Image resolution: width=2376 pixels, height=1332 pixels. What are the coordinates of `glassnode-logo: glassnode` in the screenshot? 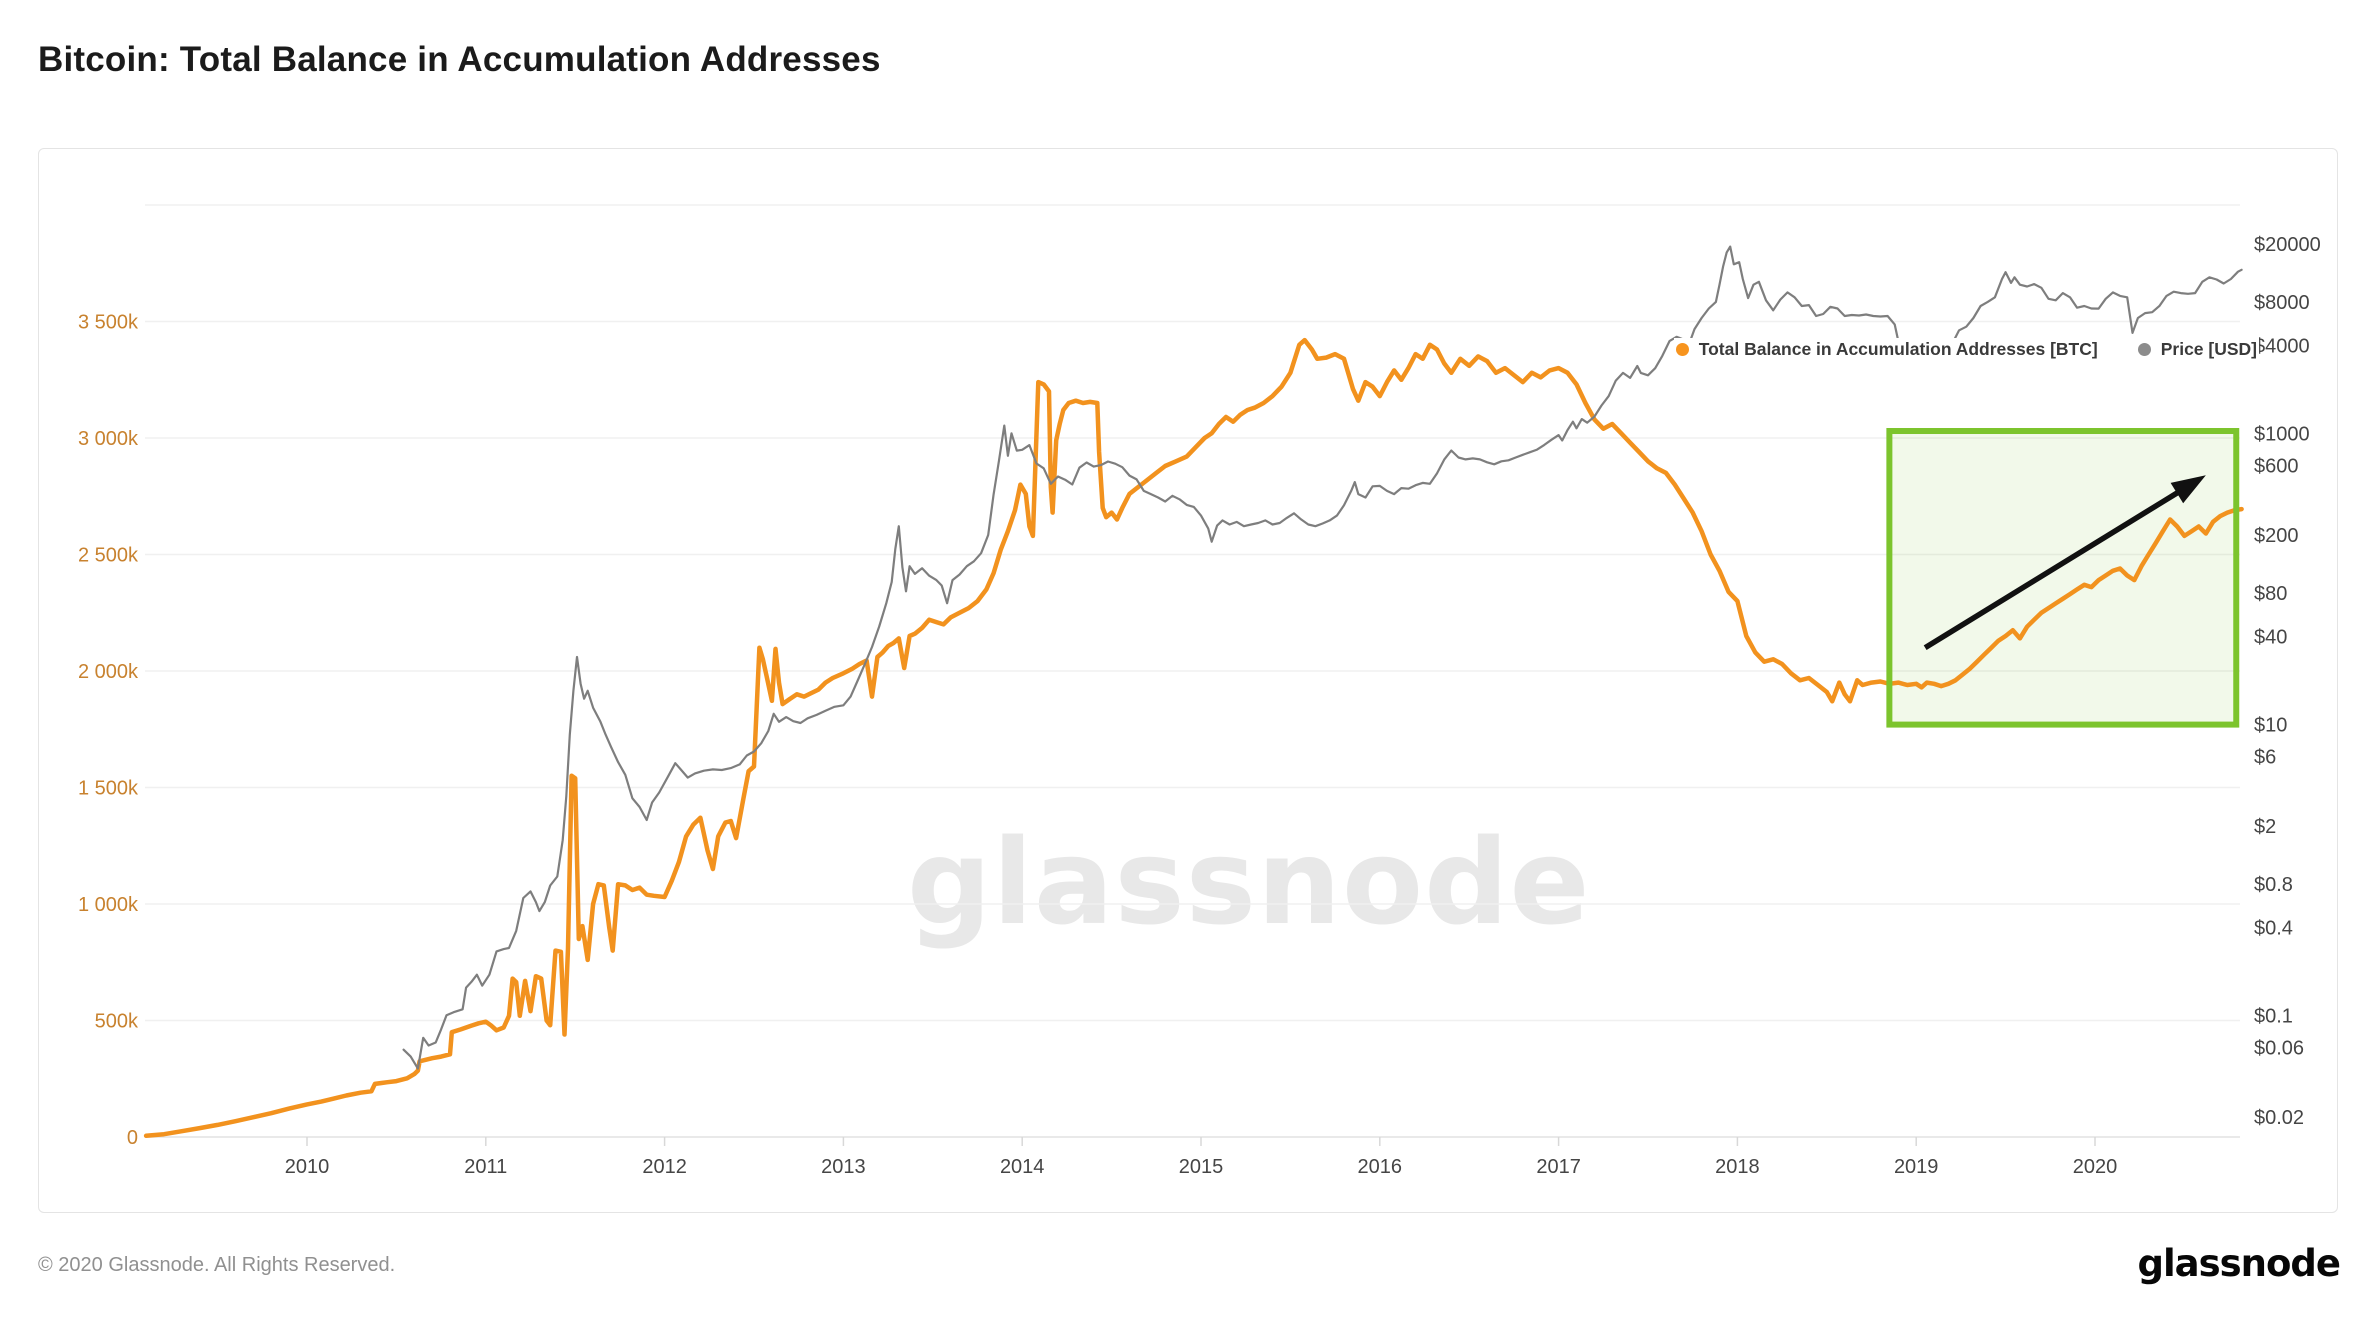 It's located at (2239, 1263).